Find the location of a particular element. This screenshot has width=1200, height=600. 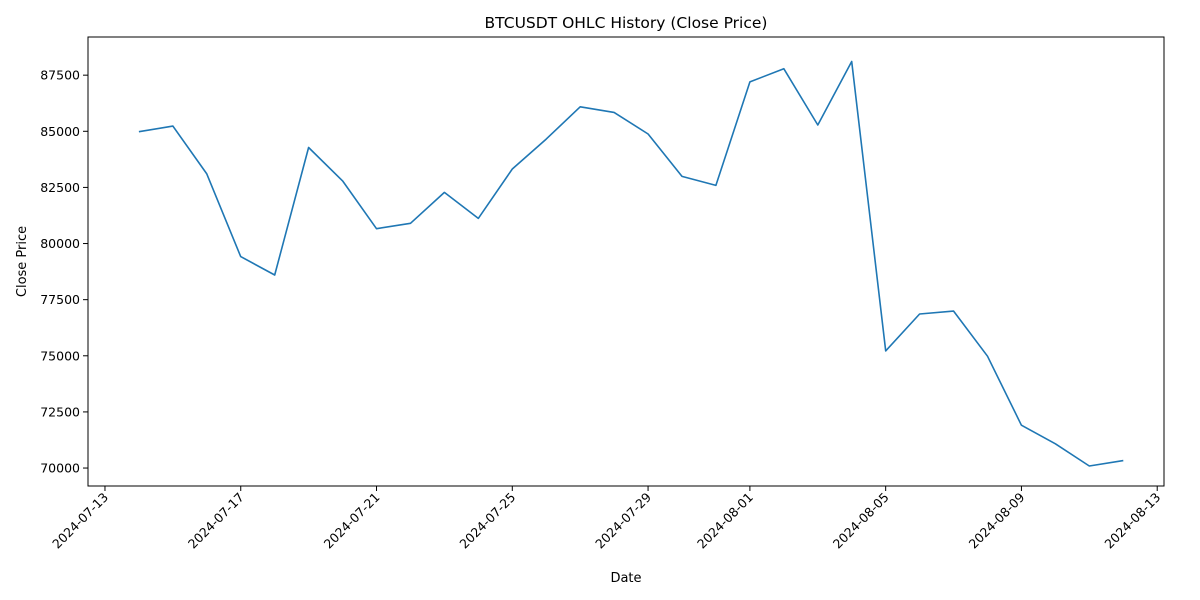

y-tick-label: 77500 is located at coordinates (60, 299).